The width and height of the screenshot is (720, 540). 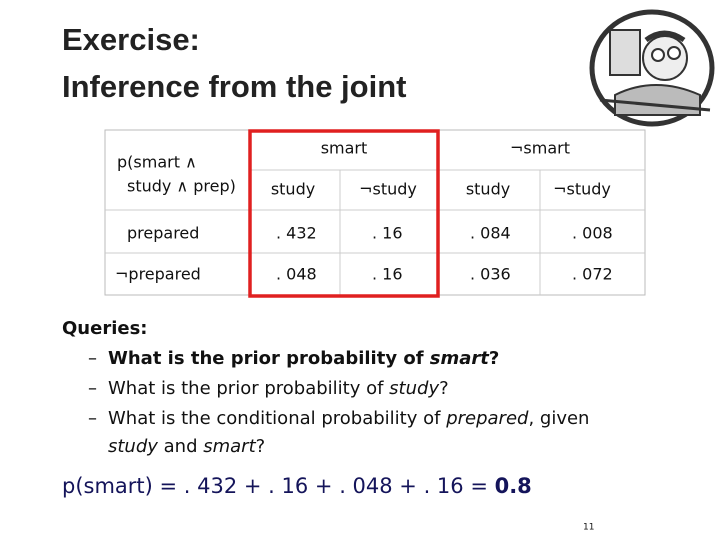 What do you see at coordinates (105, 328) in the screenshot?
I see `queries-heading: Queries:` at bounding box center [105, 328].